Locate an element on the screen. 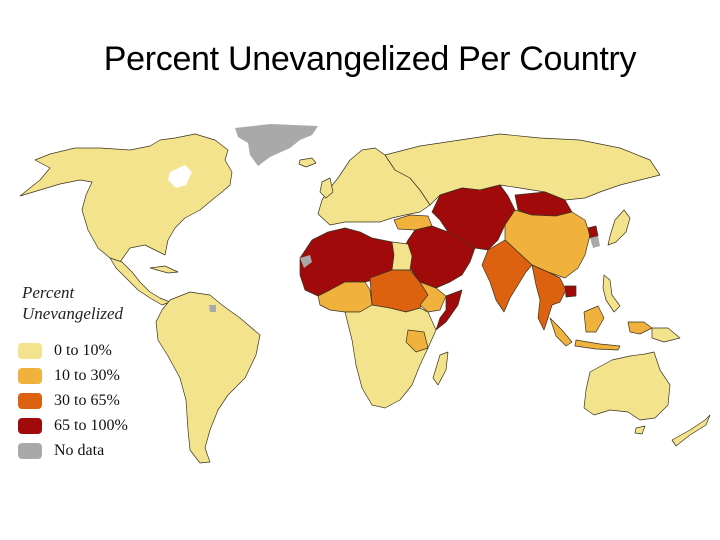 Image resolution: width=720 pixels, height=540 pixels. region-iceland is located at coordinates (307, 162).